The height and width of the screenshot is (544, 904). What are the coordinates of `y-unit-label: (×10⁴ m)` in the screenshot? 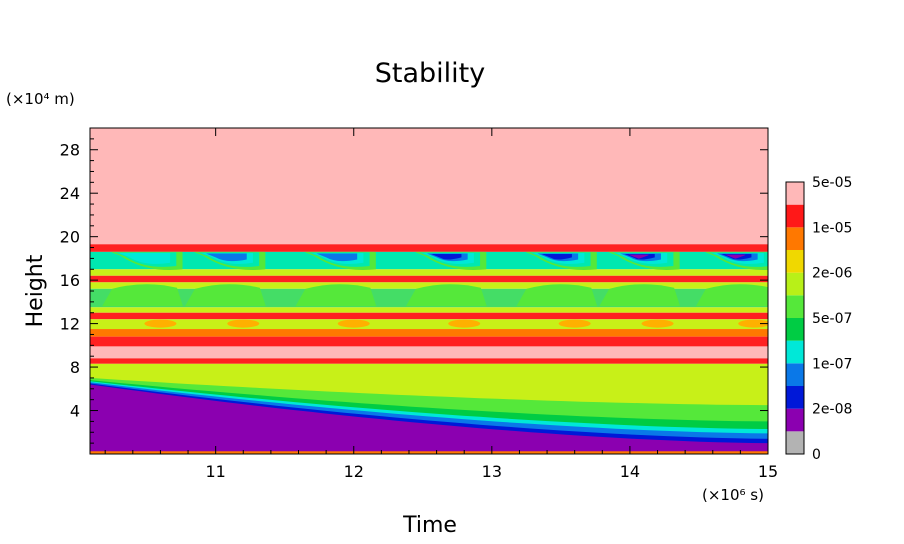 It's located at (40, 99).